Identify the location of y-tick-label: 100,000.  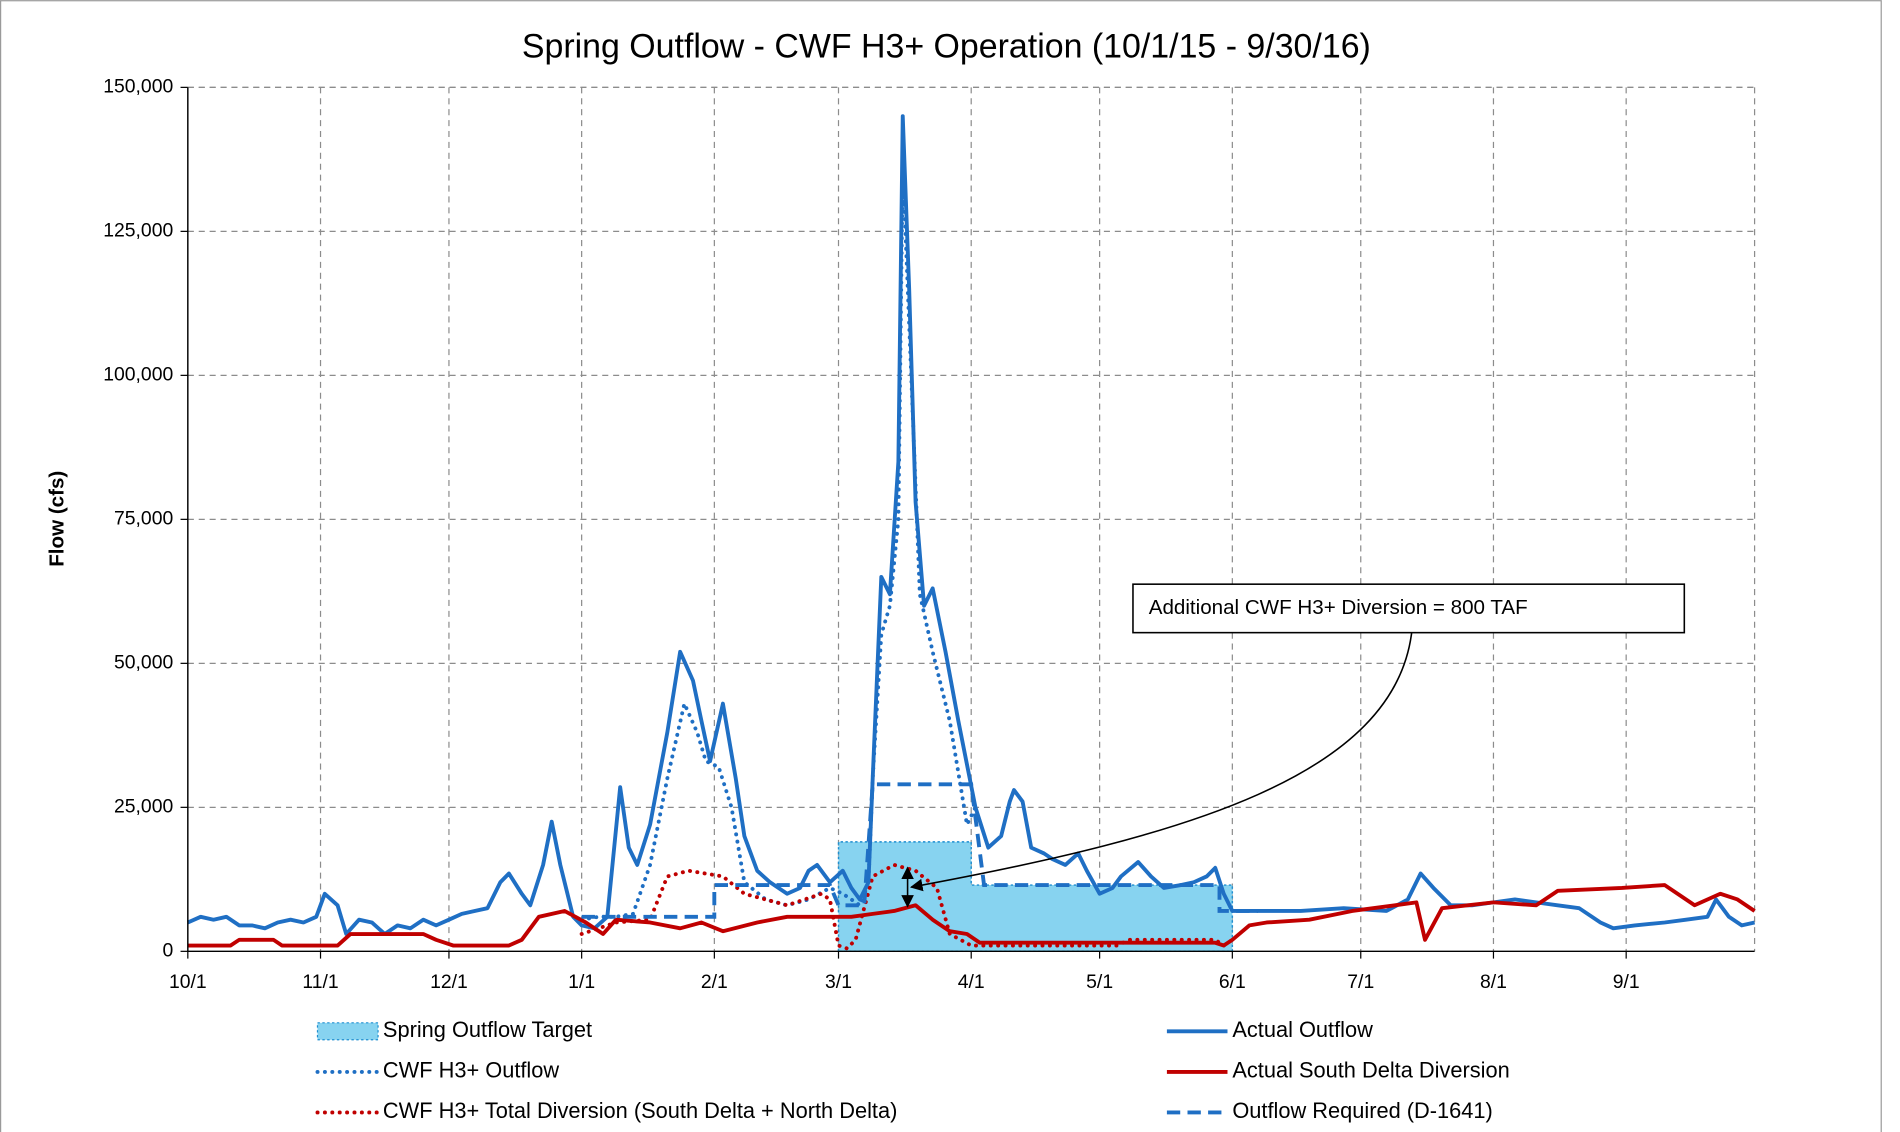
(138, 374).